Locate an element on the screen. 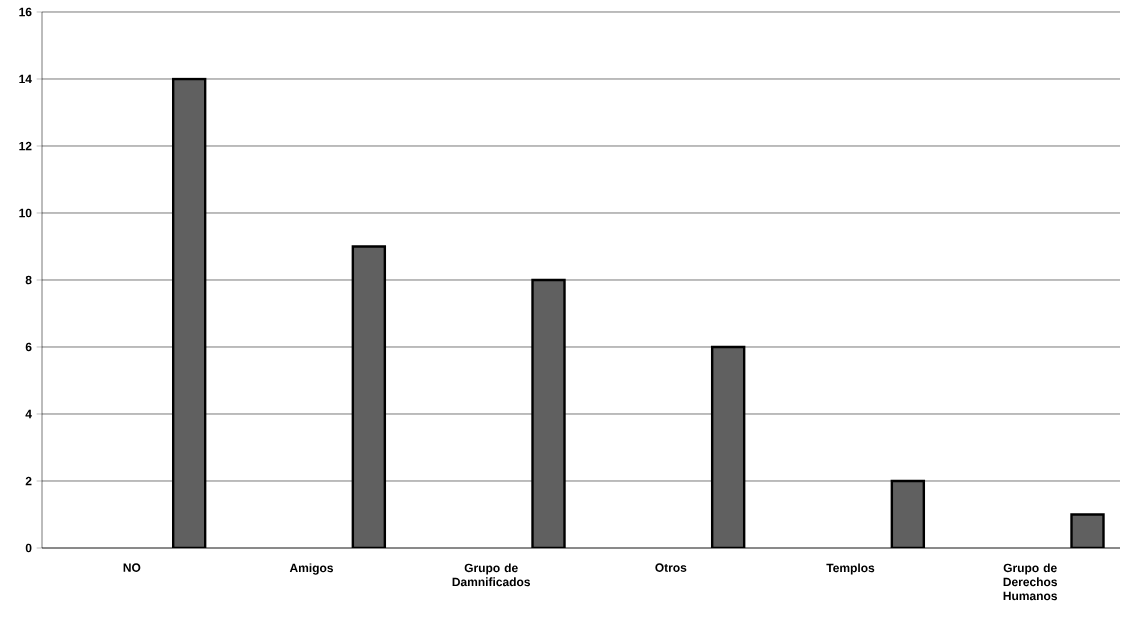 The width and height of the screenshot is (1138, 636). y-tick-label: 14 is located at coordinates (25, 79).